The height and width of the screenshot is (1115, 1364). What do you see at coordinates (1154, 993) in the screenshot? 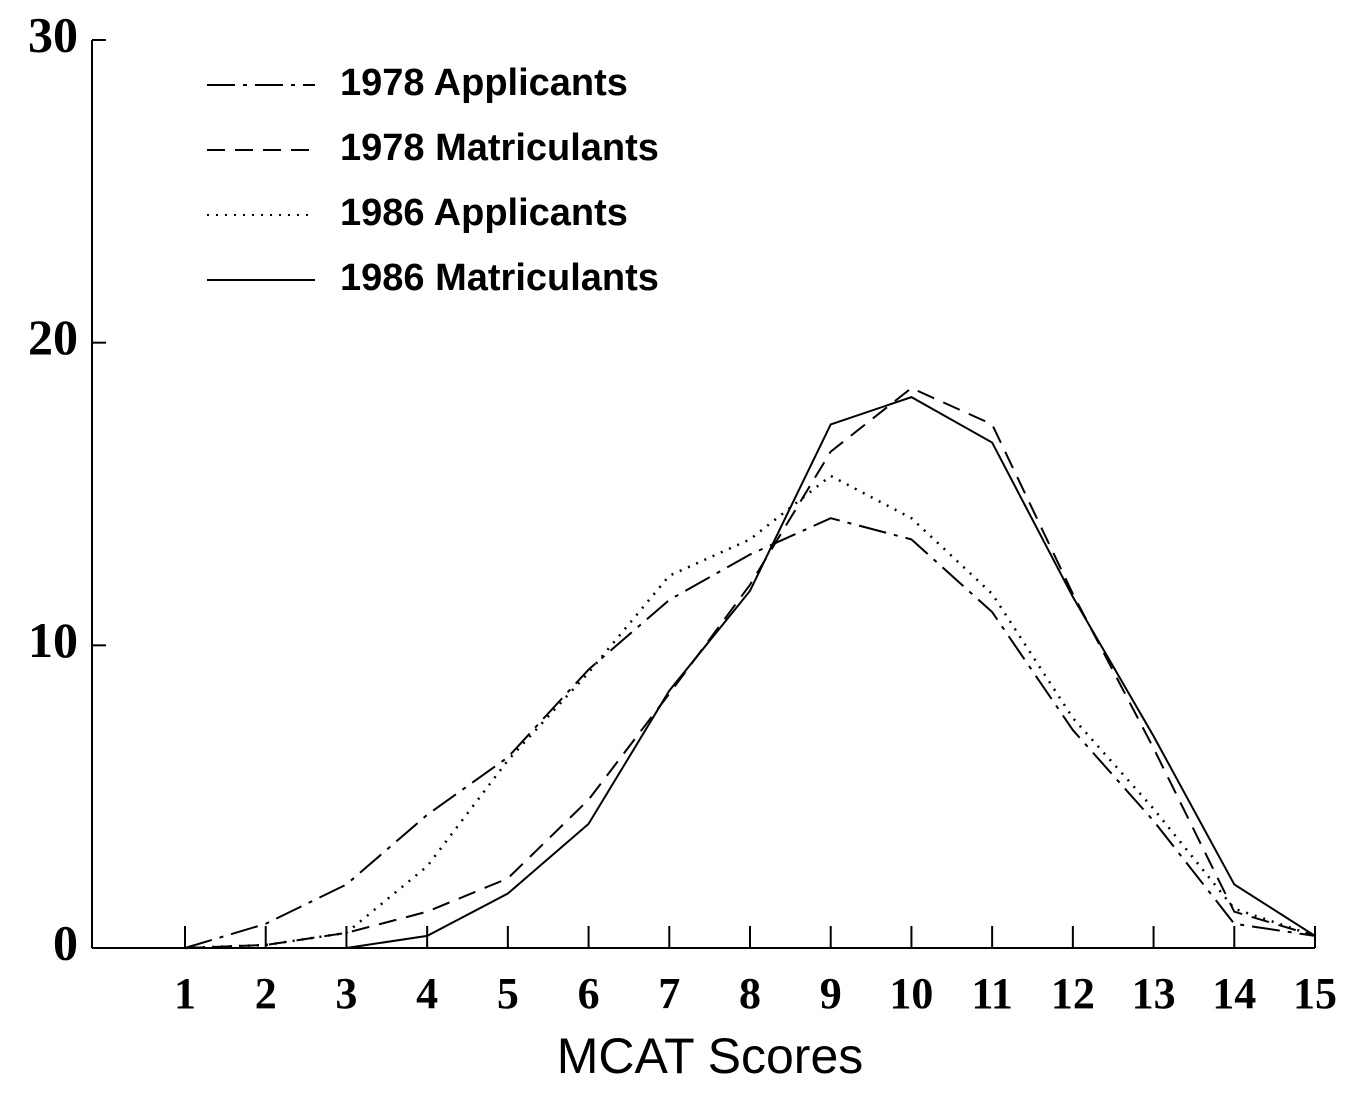
I see `x-tick-label: 13` at bounding box center [1154, 993].